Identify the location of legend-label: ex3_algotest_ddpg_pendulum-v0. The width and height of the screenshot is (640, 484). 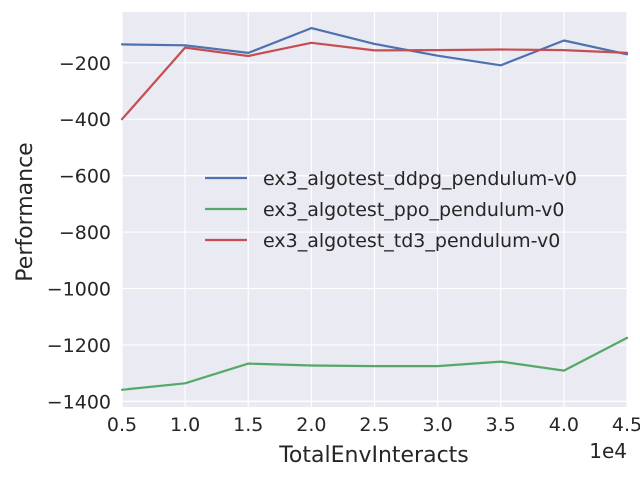
(420, 179).